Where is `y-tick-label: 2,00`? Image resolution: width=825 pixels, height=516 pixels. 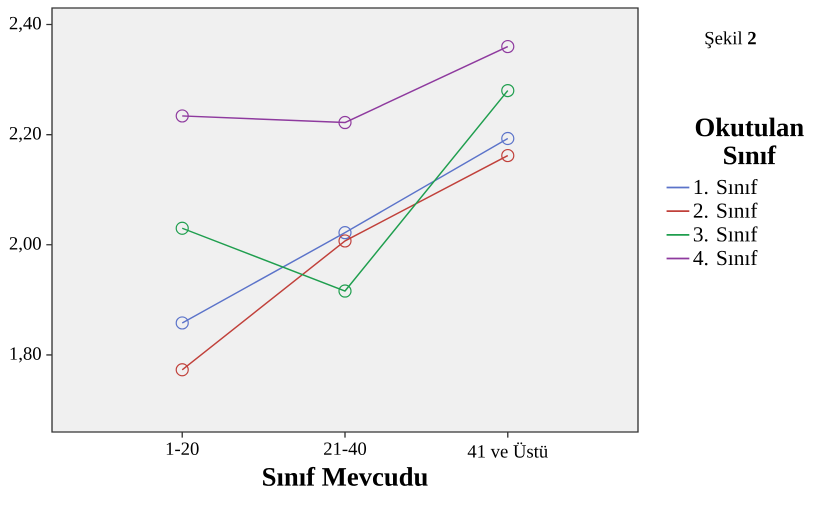
y-tick-label: 2,00 is located at coordinates (25, 244).